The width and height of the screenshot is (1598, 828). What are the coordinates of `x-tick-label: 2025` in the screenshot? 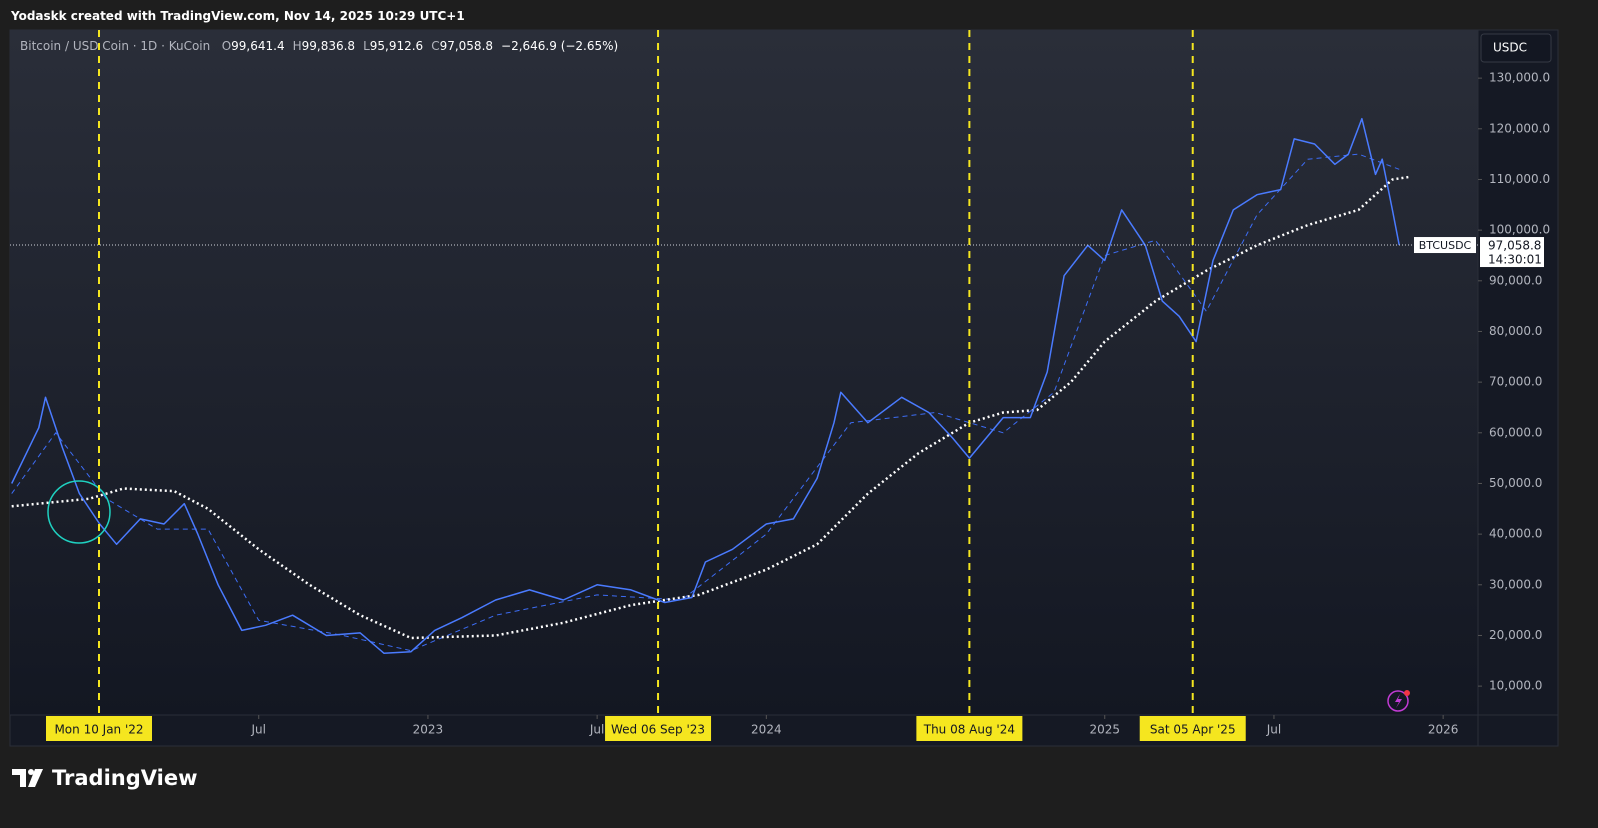 It's located at (1104, 730).